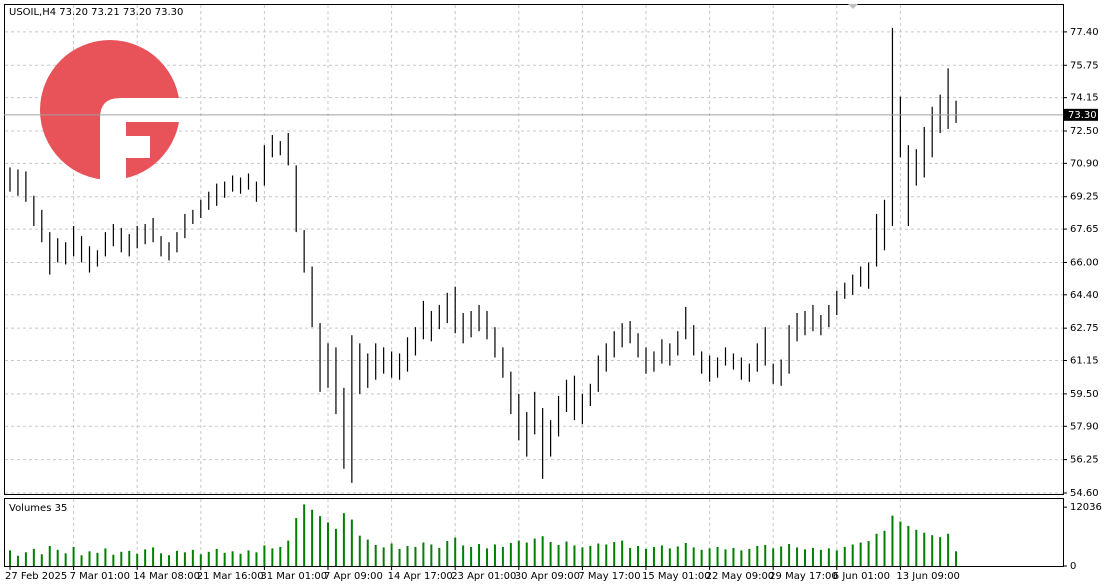 The image size is (1108, 588). I want to click on x-tick-label: 14 Apr 17:00, so click(420, 576).